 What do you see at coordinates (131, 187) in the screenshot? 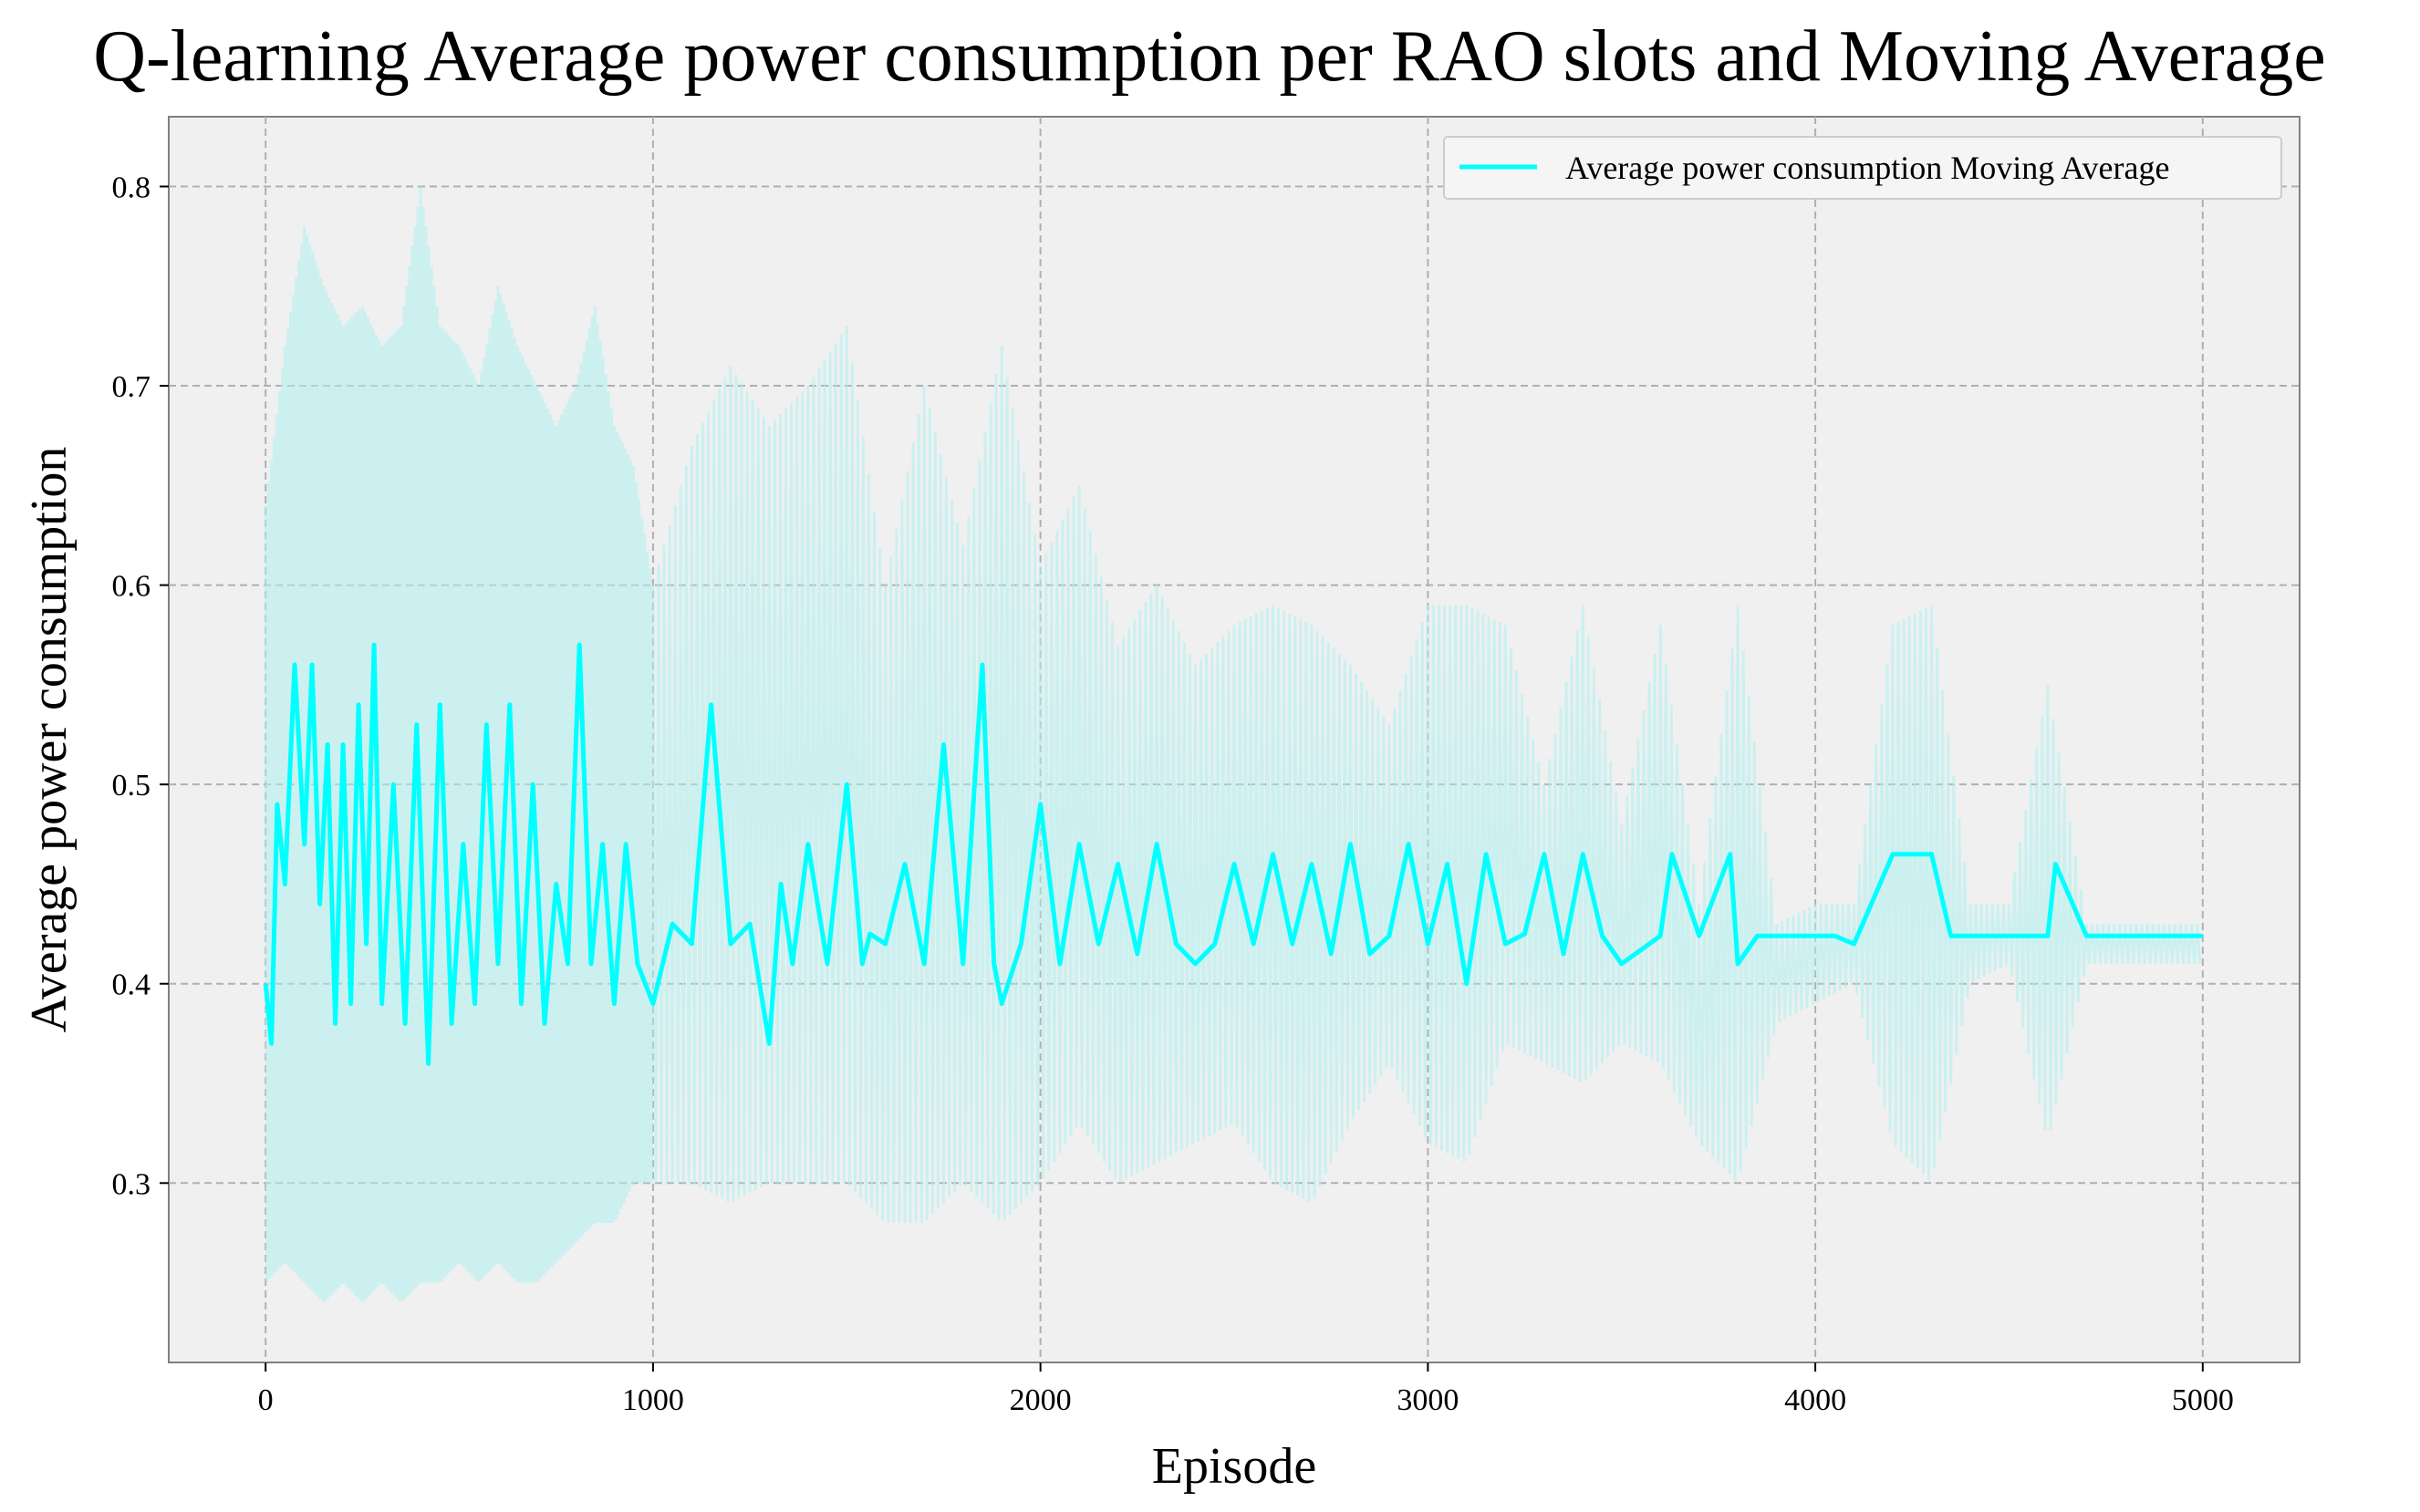
I see `y-tick-label: 0.8` at bounding box center [131, 187].